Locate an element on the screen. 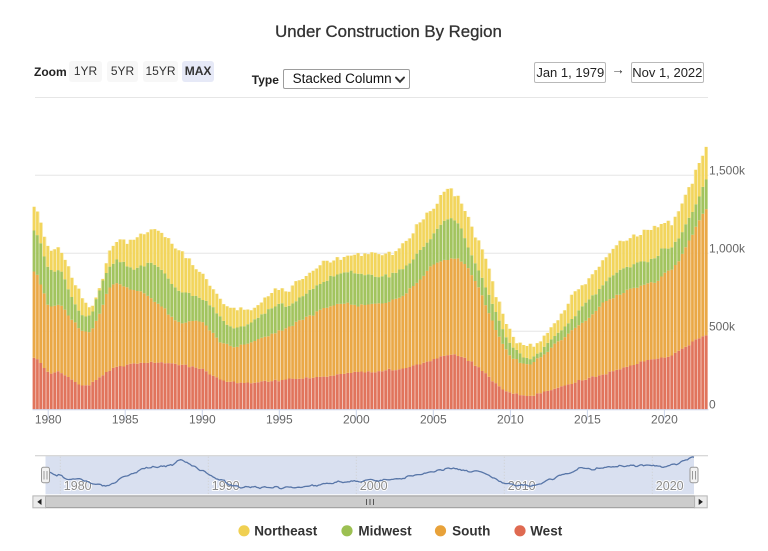 This screenshot has width=768, height=551. svg-text: Northeast is located at coordinates (286, 531).